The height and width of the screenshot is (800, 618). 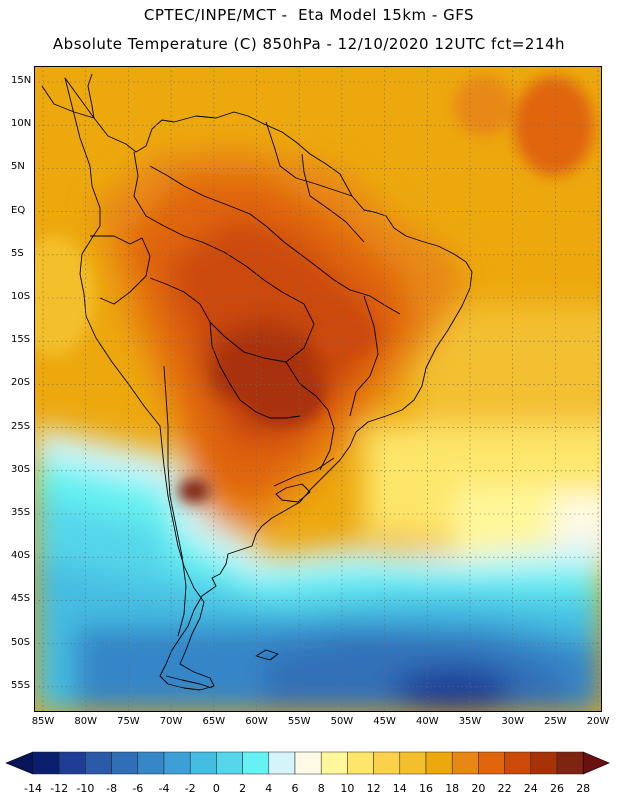 What do you see at coordinates (190, 788) in the screenshot?
I see `colorbar-tick-label: -2` at bounding box center [190, 788].